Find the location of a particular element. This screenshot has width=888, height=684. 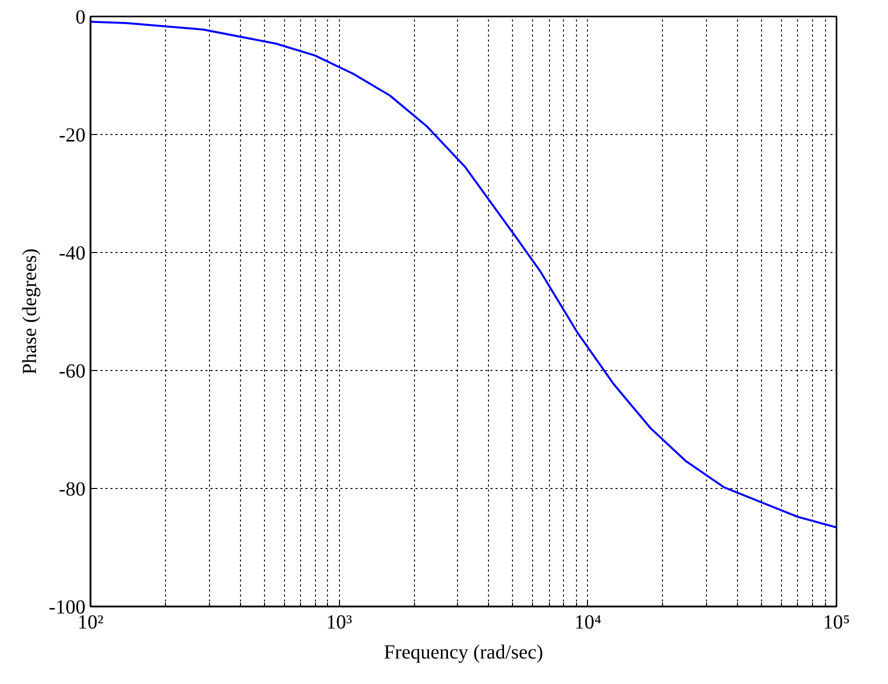

y-tick-label: -80 is located at coordinates (72, 489).